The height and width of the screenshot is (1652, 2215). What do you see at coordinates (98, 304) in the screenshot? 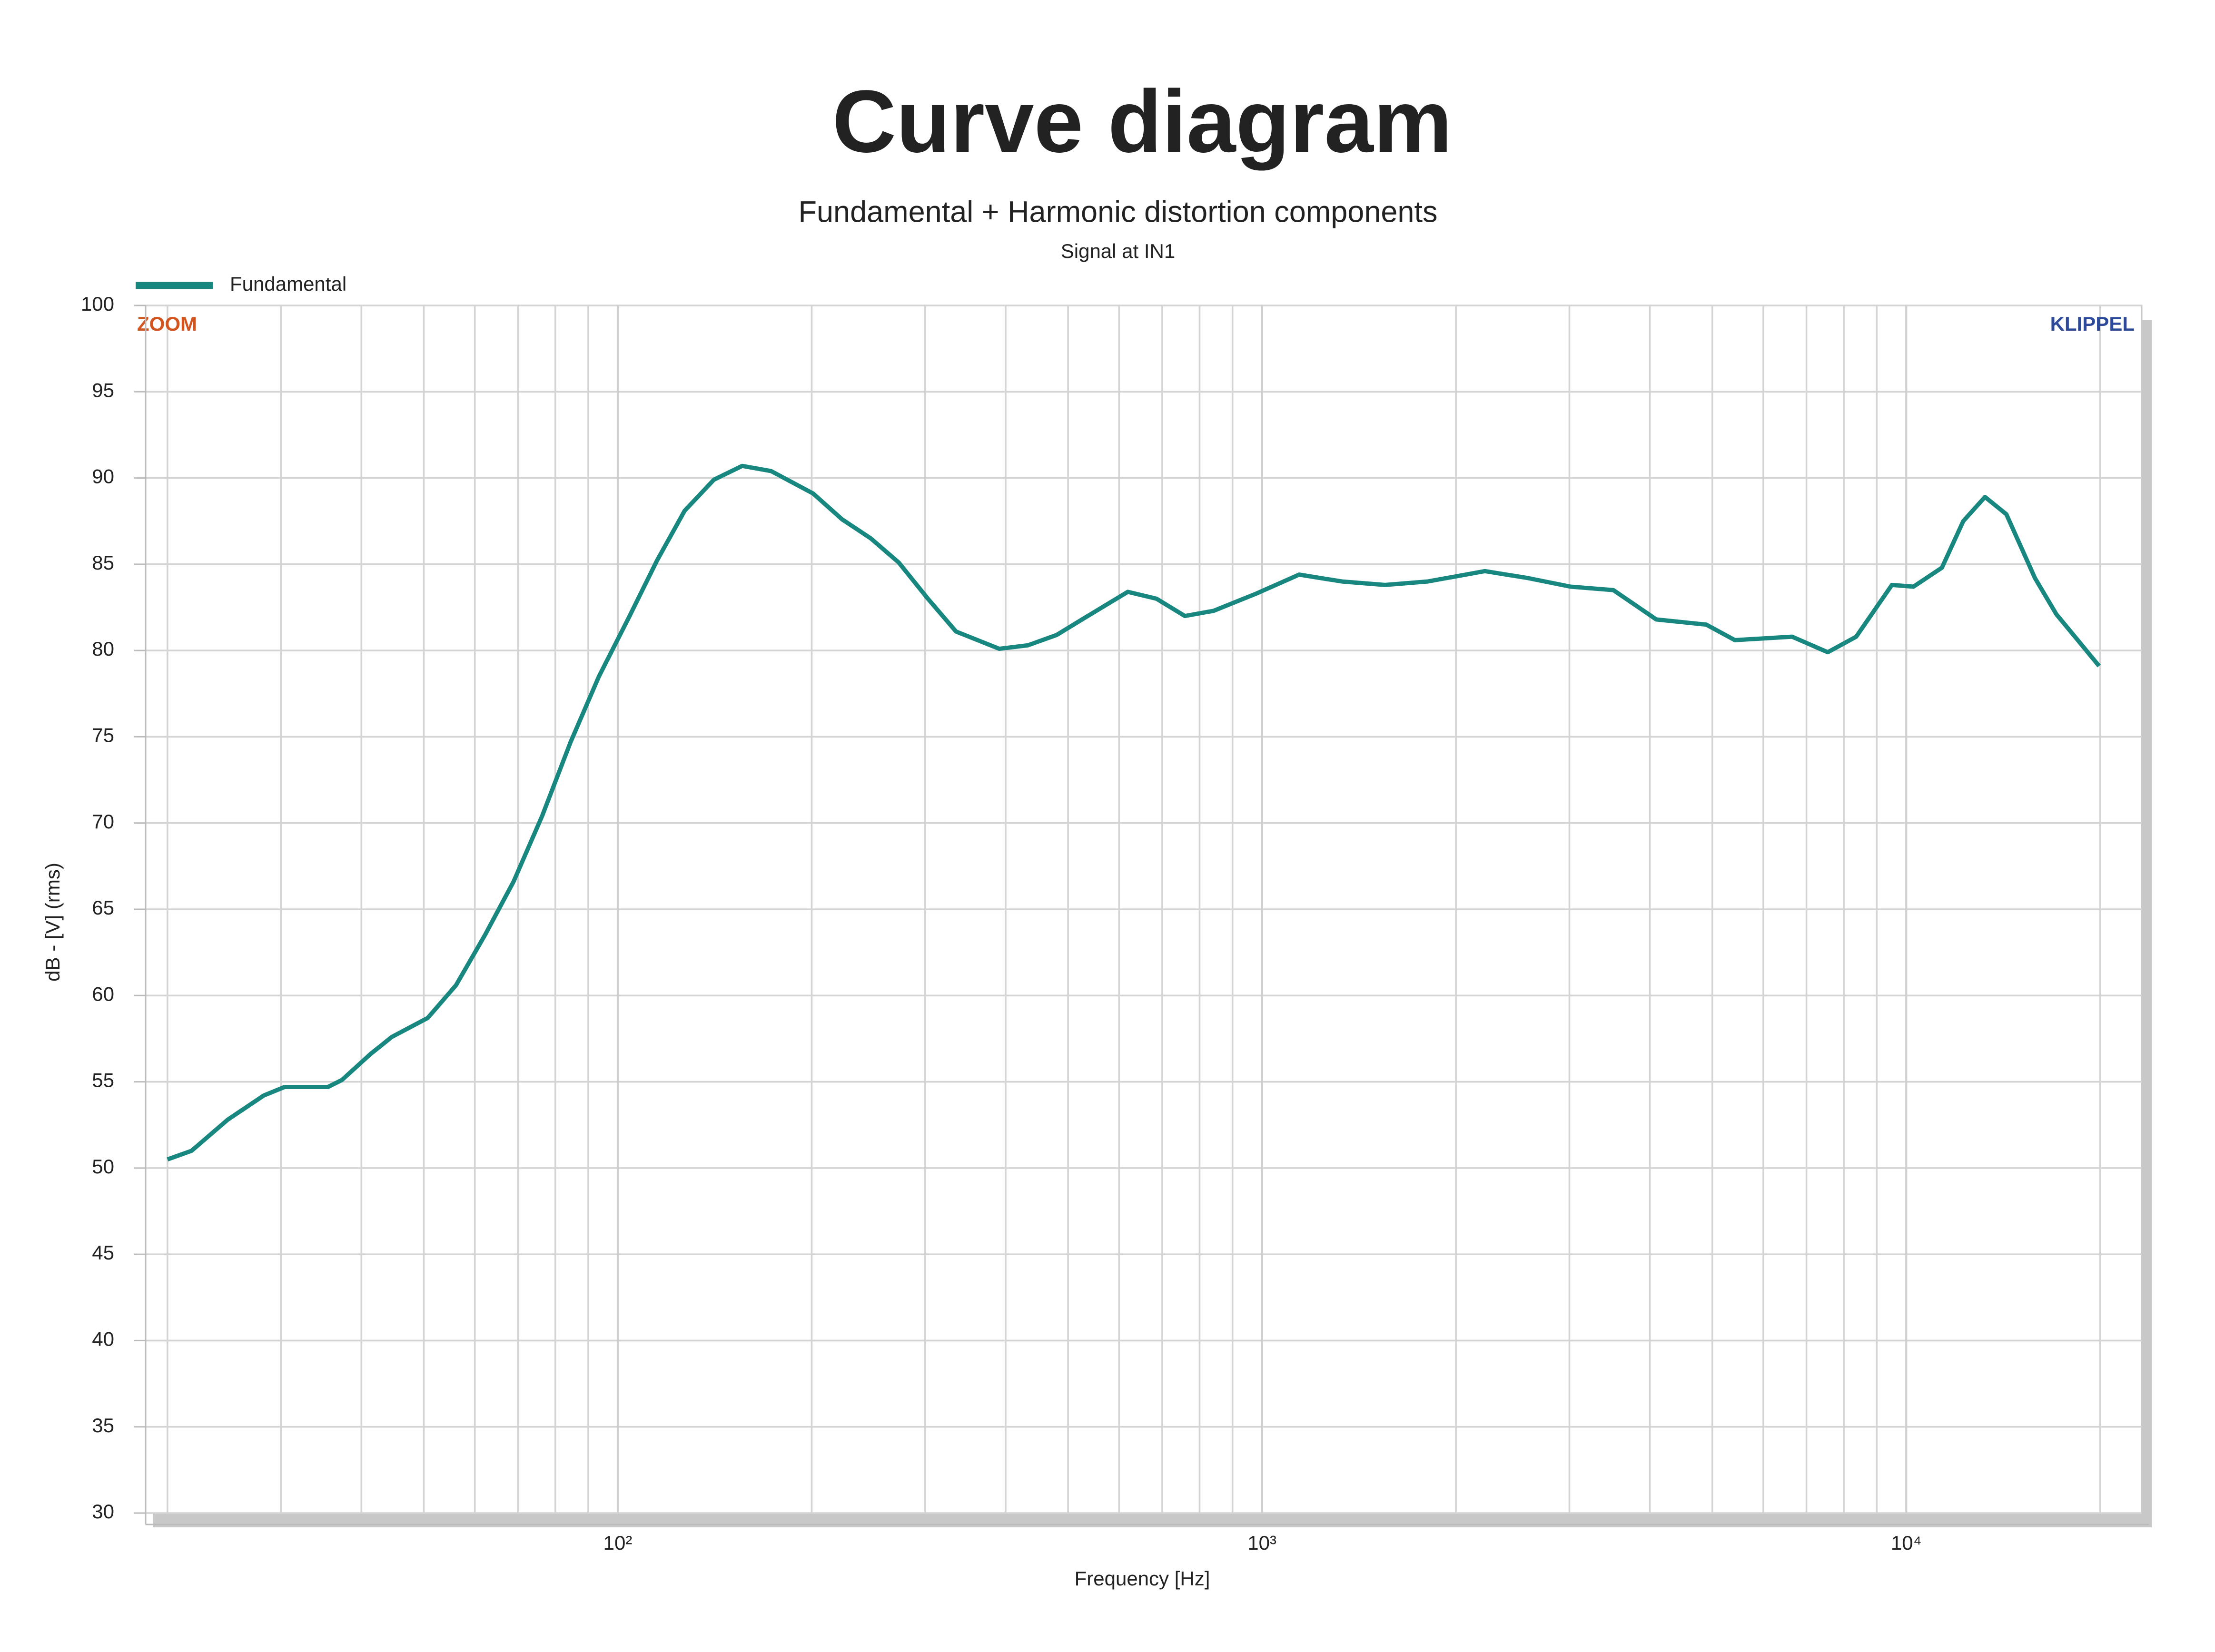
I see `y-tick-label: 100` at bounding box center [98, 304].